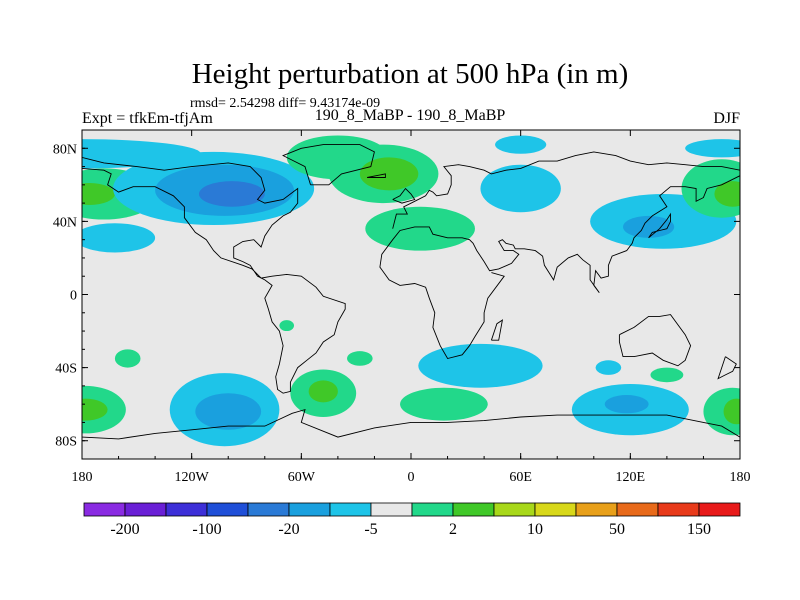 The image size is (800, 600). I want to click on colorbar-label-6: 50, so click(617, 529).